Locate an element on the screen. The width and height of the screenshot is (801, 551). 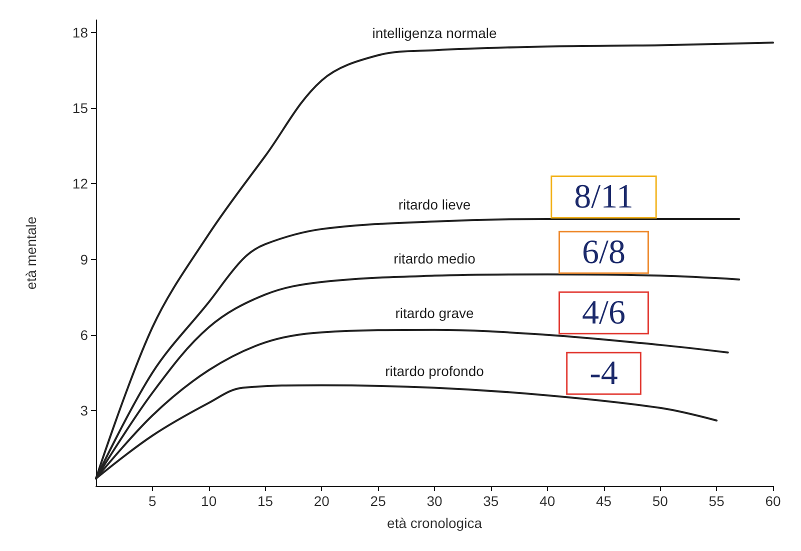
x-tick-label: 10 is located at coordinates (209, 501).